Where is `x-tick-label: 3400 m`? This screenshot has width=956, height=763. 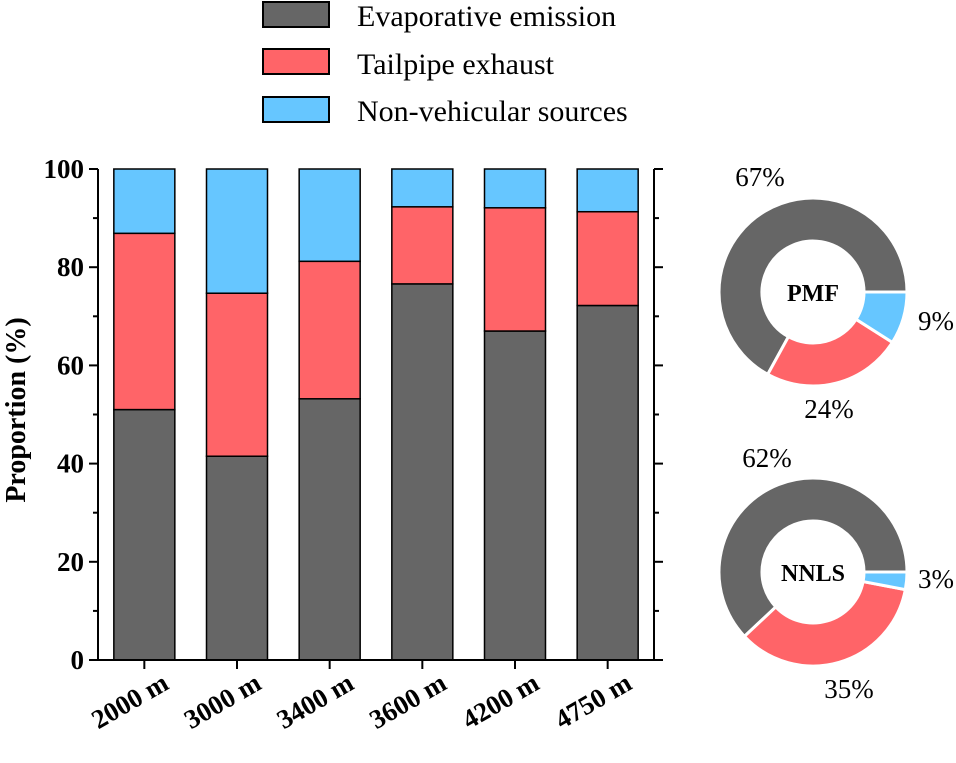 x-tick-label: 3400 m is located at coordinates (316, 701).